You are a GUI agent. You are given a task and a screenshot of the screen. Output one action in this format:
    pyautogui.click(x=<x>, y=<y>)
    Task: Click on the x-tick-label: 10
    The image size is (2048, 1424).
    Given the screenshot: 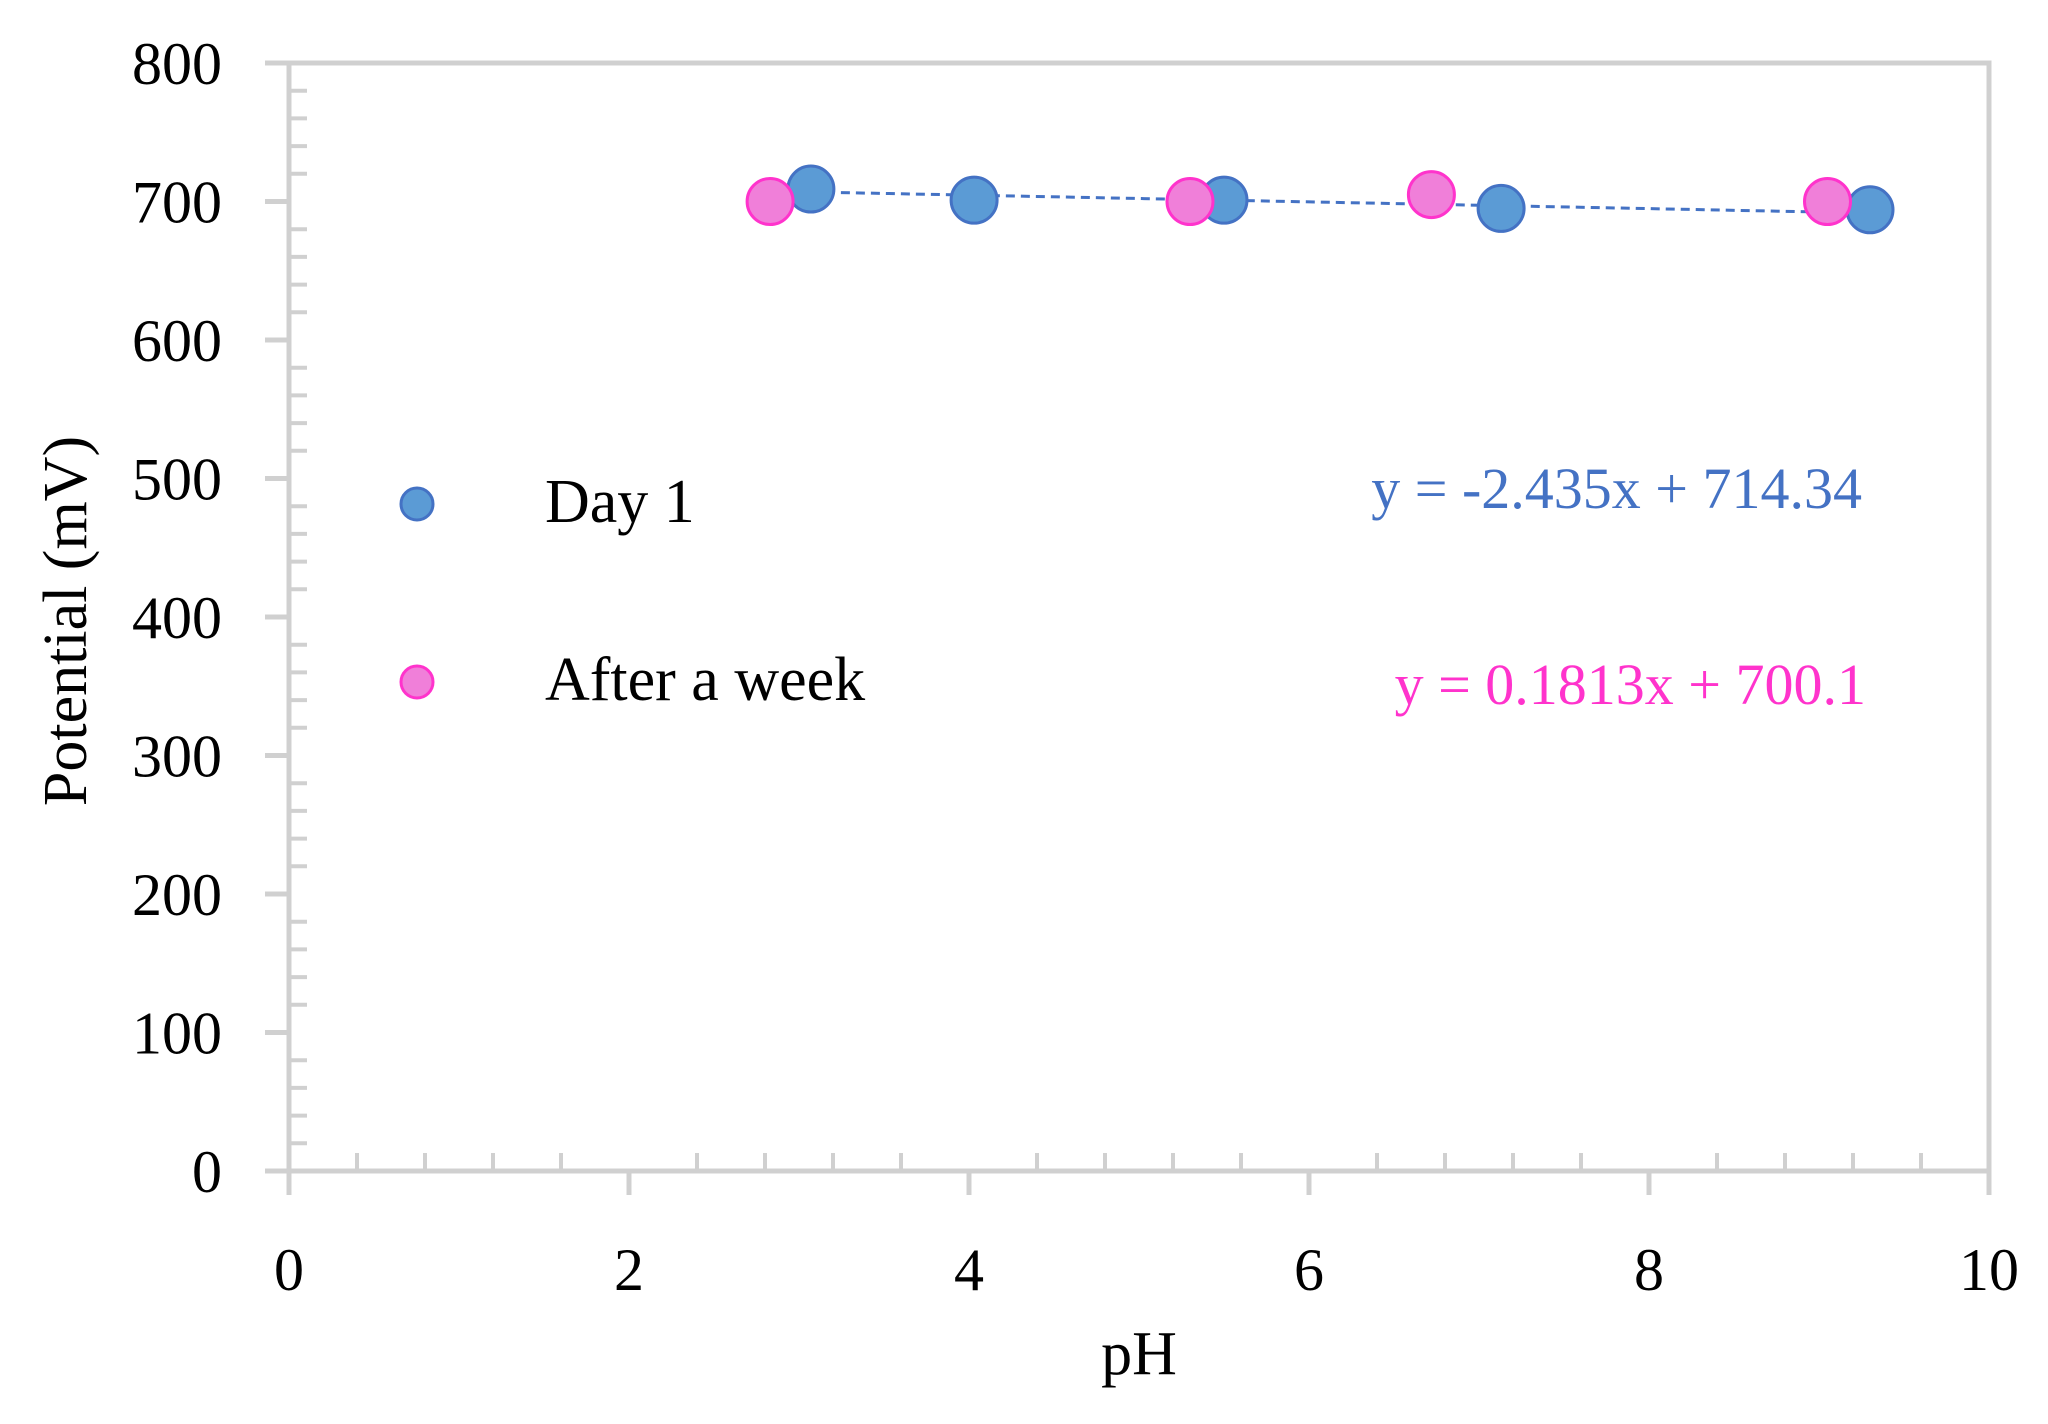 What is the action you would take?
    pyautogui.click(x=1989, y=1270)
    